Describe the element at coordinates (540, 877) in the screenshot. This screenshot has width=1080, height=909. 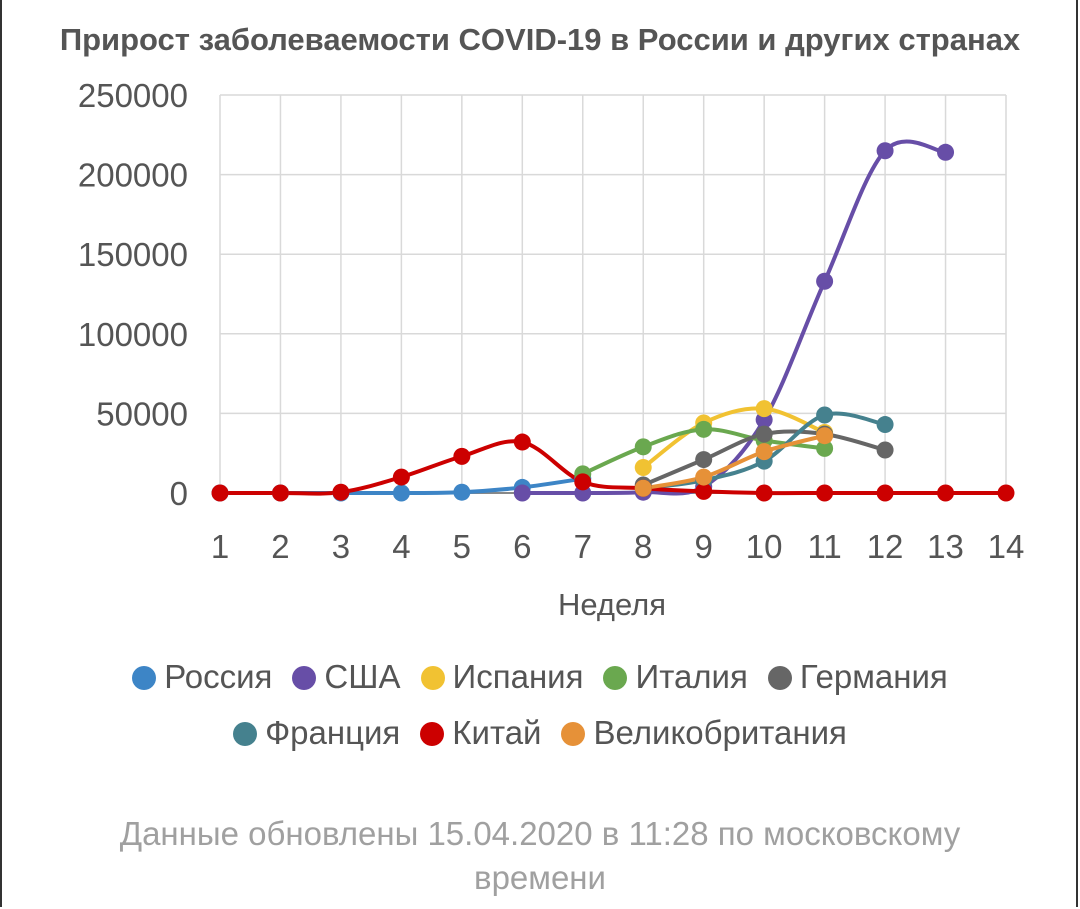
I see `update-note-line-2: времени` at that location.